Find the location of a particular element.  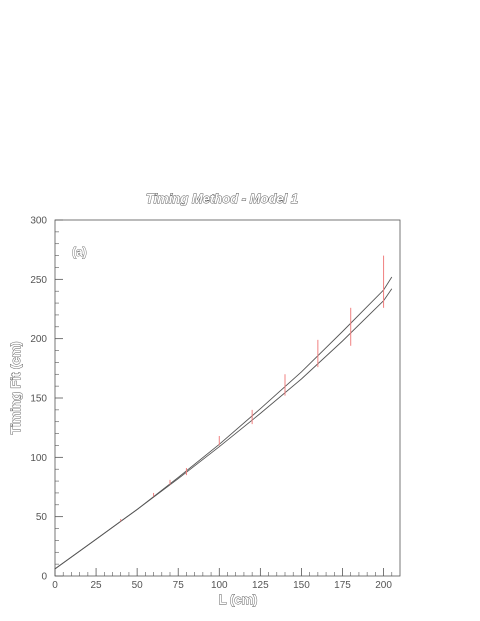

x-tick-label-2: 50 is located at coordinates (138, 585).